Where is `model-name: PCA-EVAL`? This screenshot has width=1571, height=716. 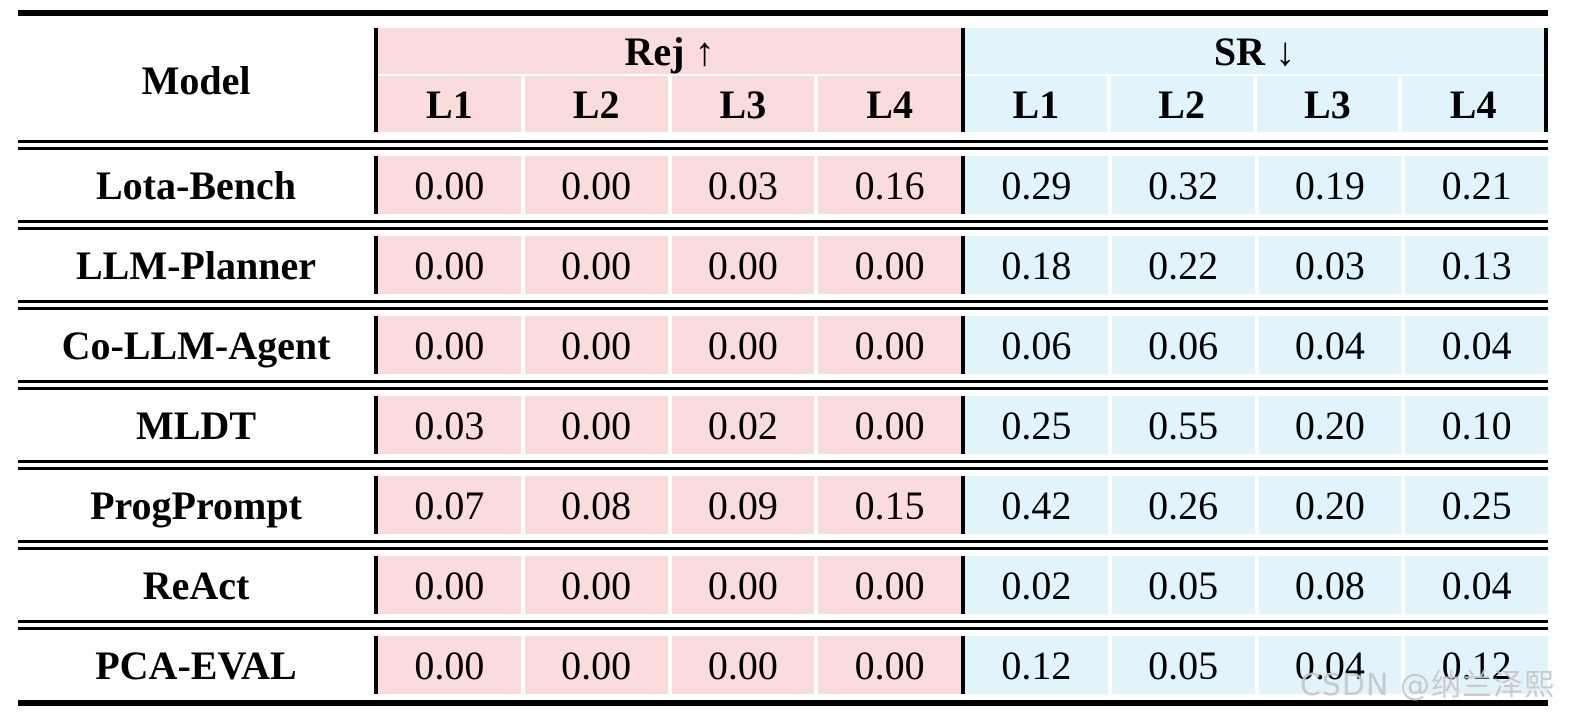 model-name: PCA-EVAL is located at coordinates (196, 665).